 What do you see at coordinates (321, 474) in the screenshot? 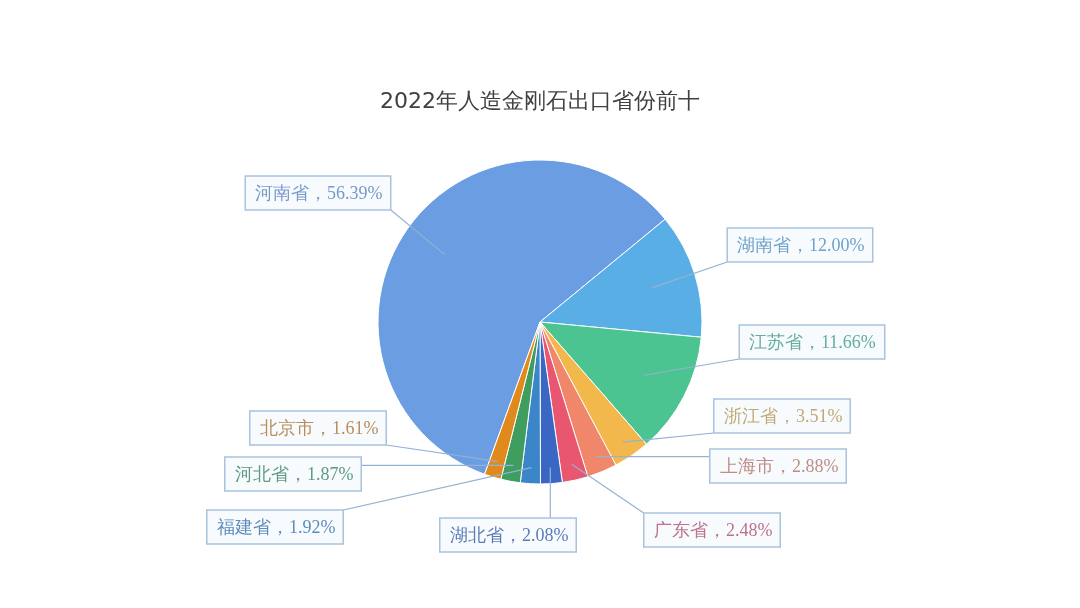
I see `data-label: ，1.87%` at bounding box center [321, 474].